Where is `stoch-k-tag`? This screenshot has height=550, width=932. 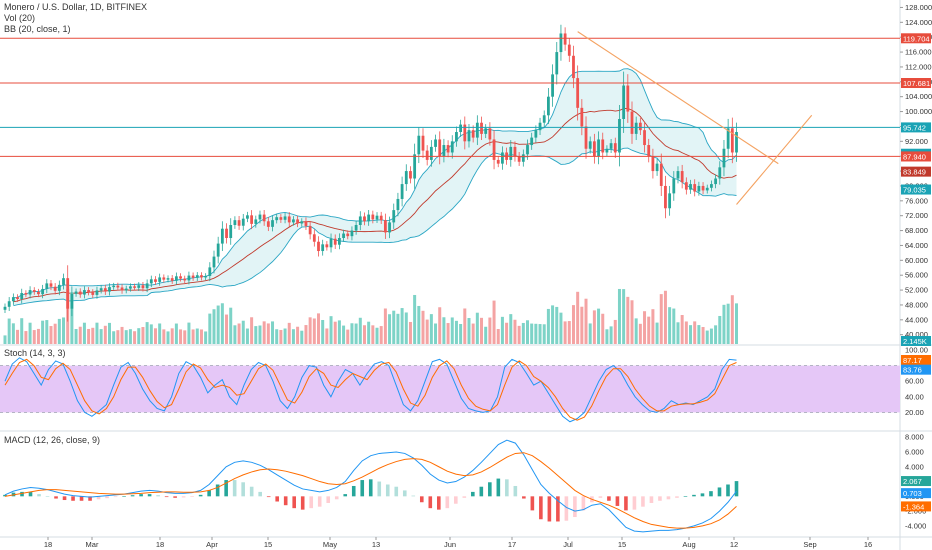 stoch-k-tag is located at coordinates (916, 369).